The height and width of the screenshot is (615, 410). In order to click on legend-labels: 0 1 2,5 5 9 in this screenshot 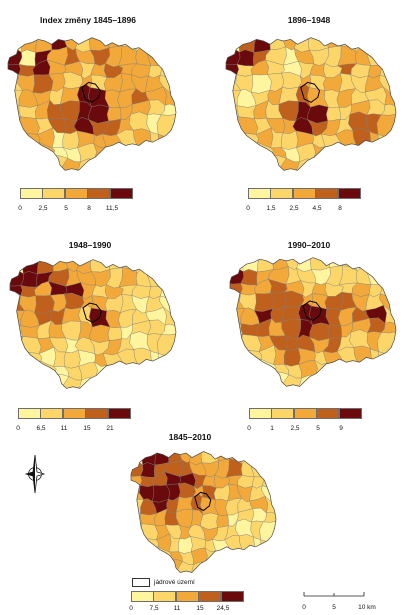, I will do `click(305, 429)`.